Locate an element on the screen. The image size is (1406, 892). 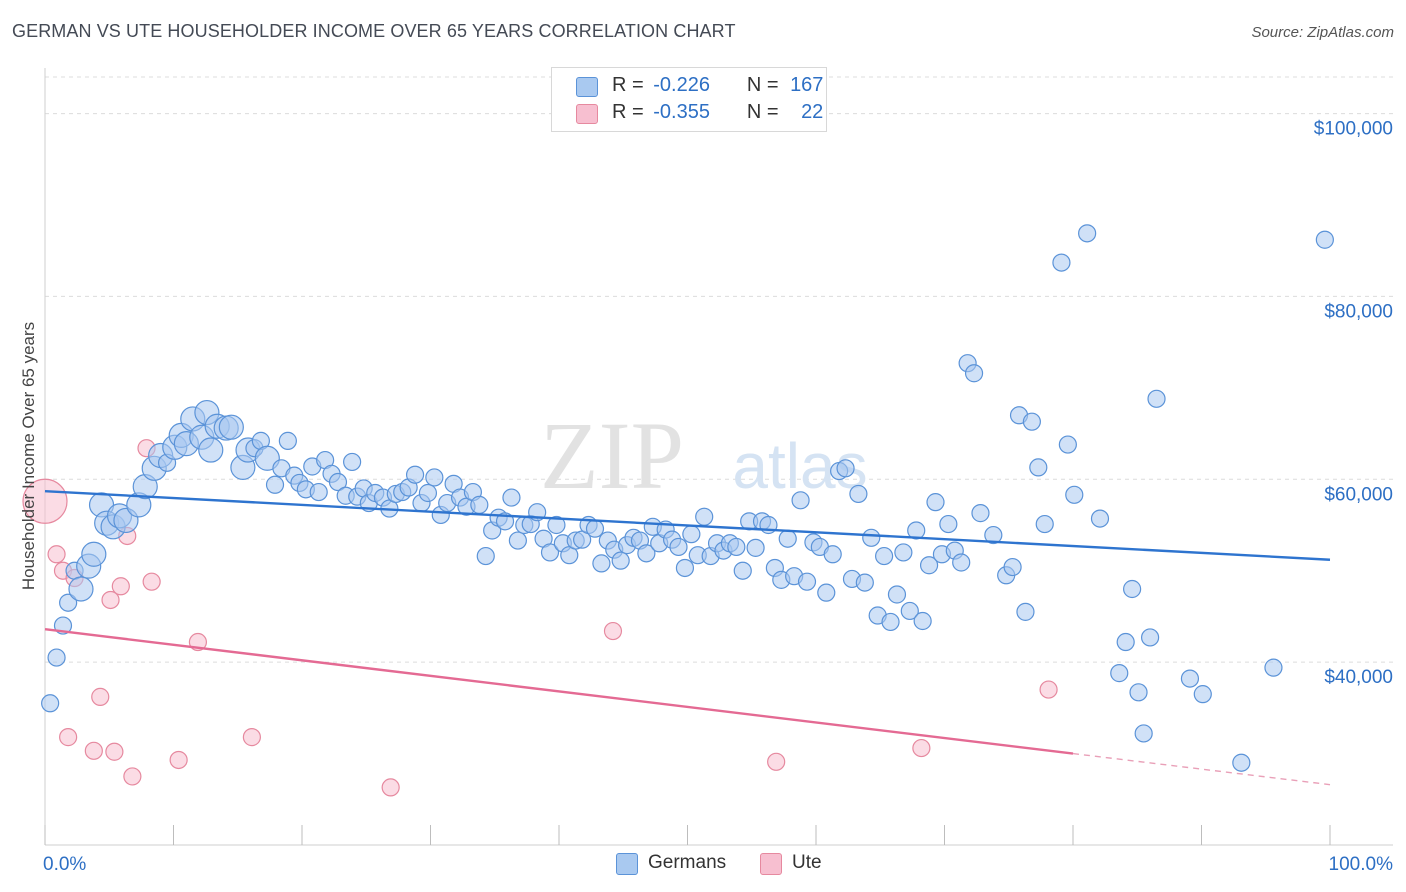
correlation-legend: R = -0.226 N = 167 R = -0.355 N = 22 is located at coordinates (689, 99).